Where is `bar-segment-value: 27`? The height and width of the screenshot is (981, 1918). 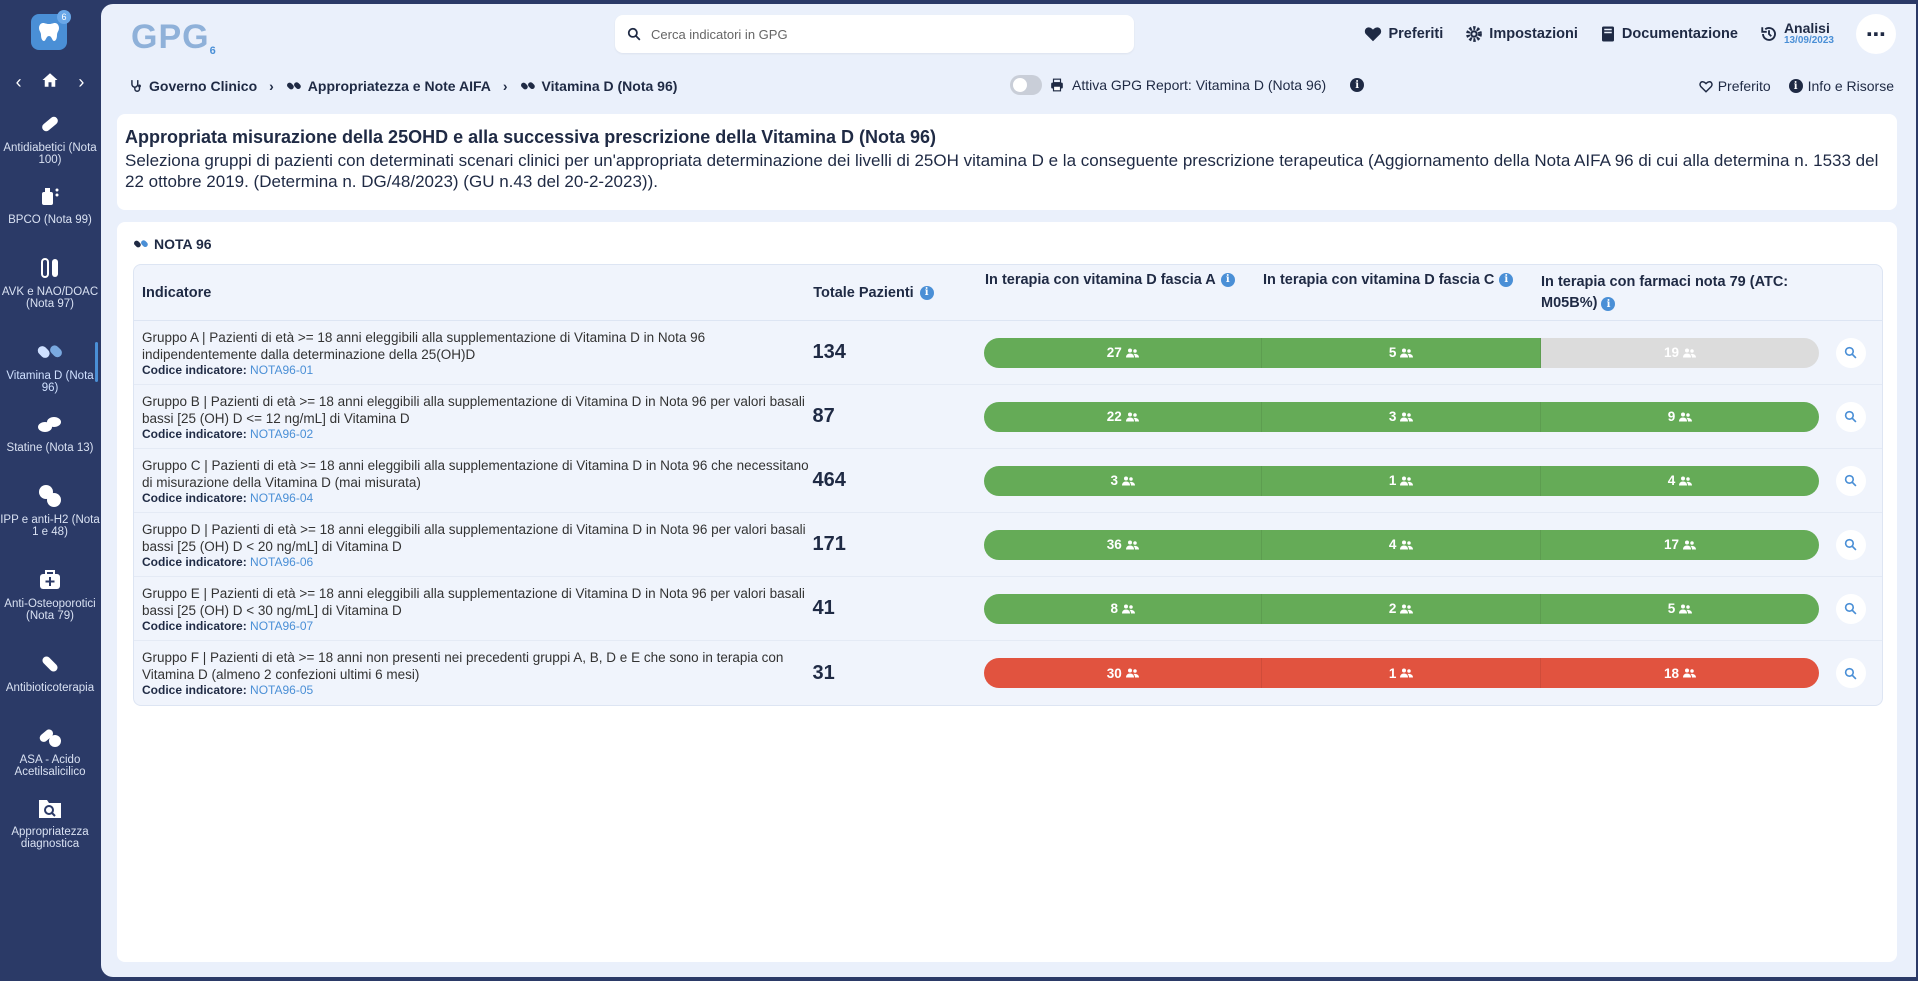 bar-segment-value: 27 is located at coordinates (1114, 352).